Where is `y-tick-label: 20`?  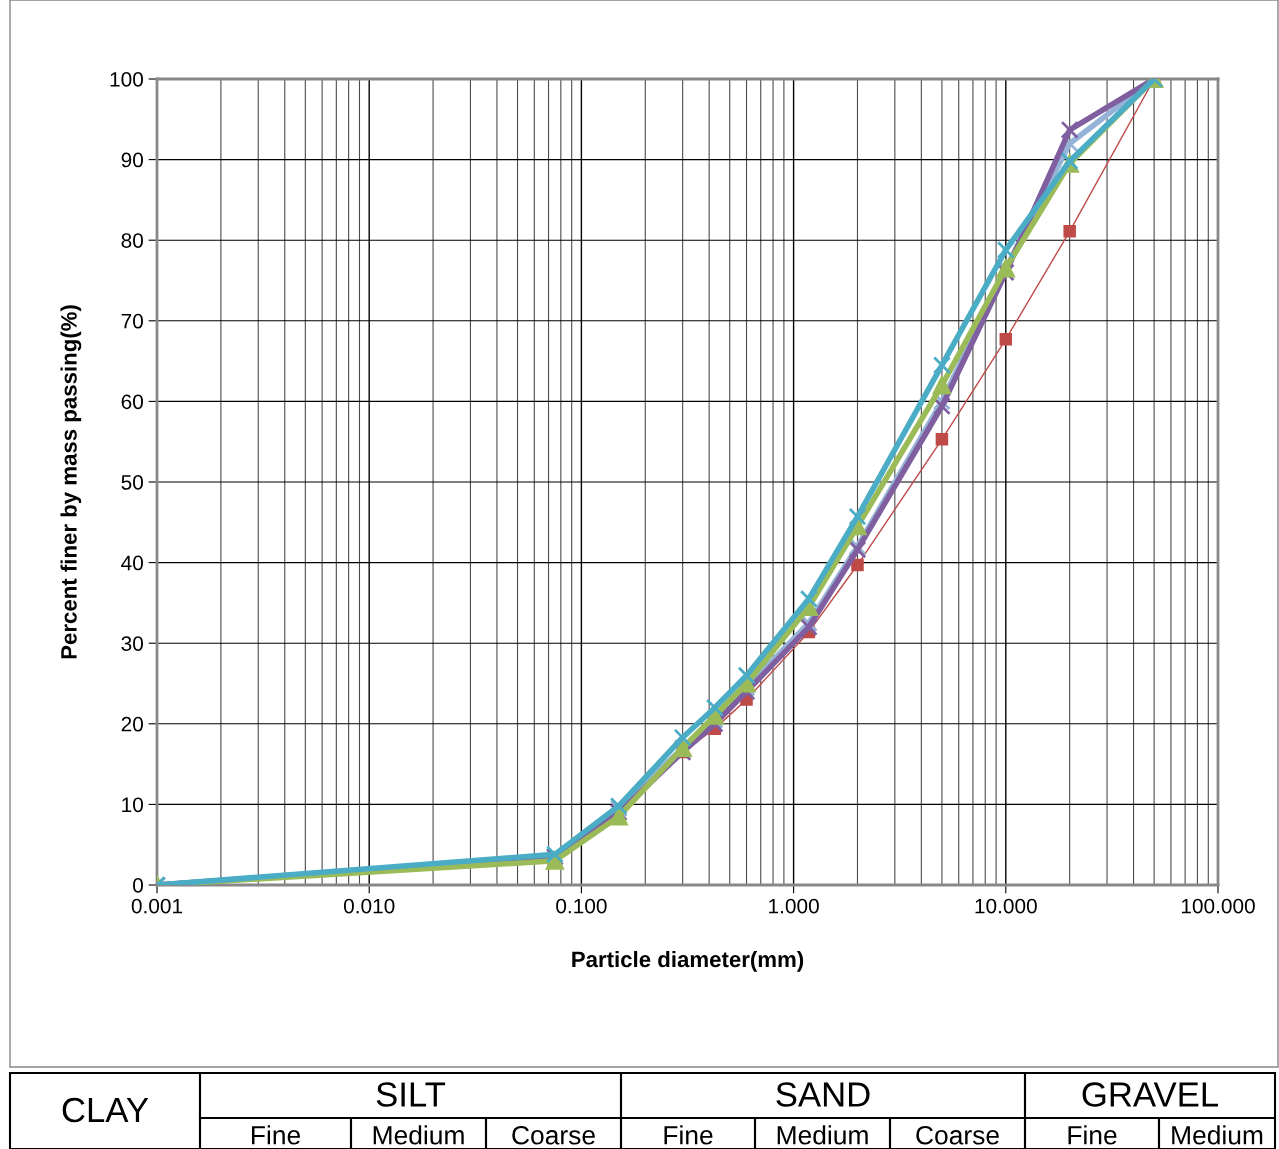 y-tick-label: 20 is located at coordinates (132, 724).